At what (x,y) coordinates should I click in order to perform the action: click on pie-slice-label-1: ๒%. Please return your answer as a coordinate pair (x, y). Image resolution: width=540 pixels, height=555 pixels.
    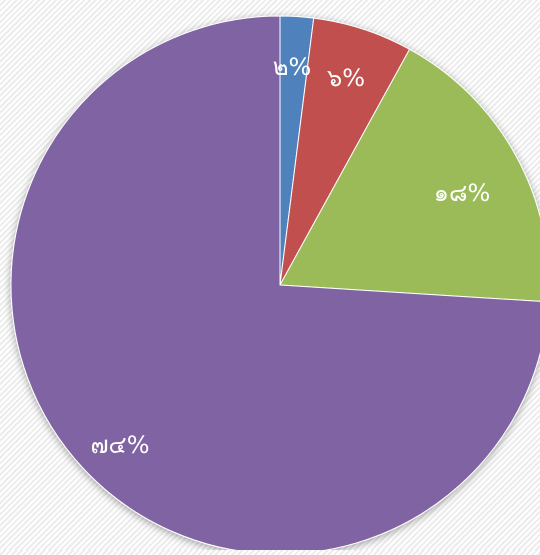
    Looking at the image, I should click on (292, 67).